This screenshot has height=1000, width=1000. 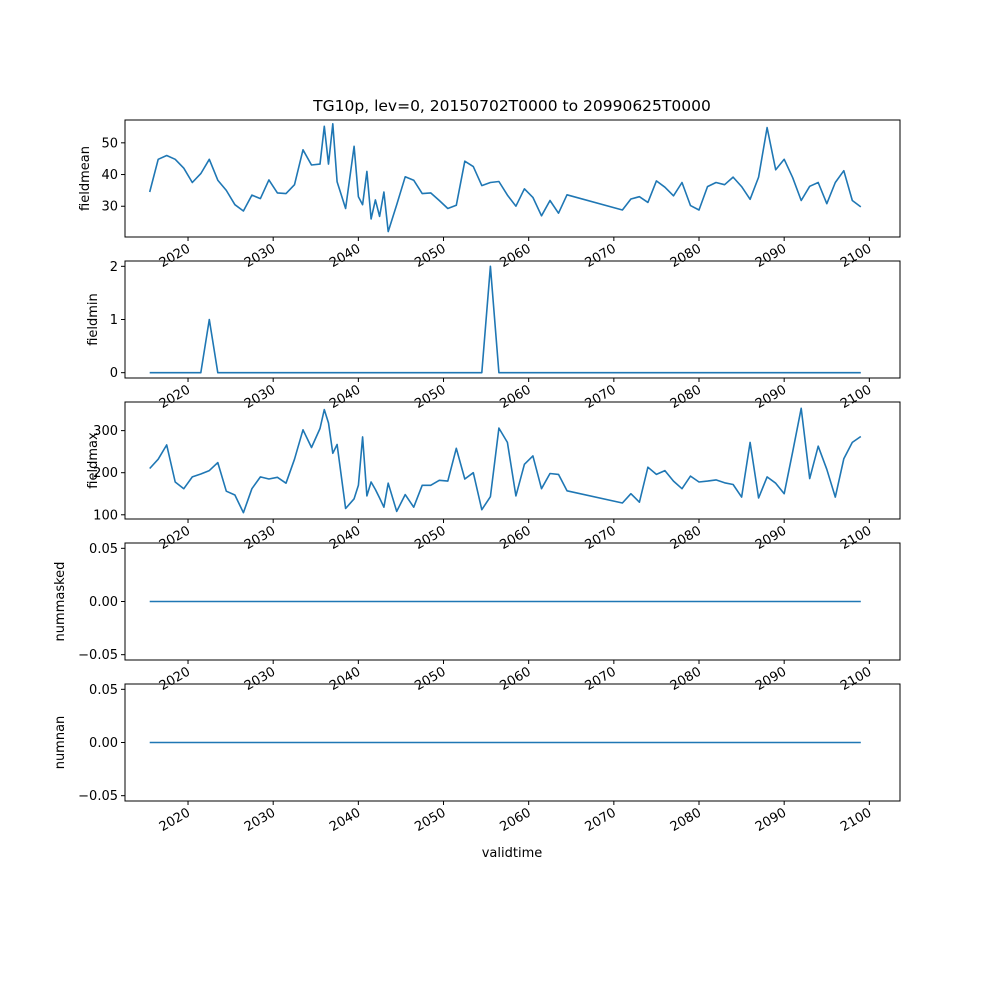 What do you see at coordinates (114, 320) in the screenshot?
I see `y-tick-label-fieldmin: 1` at bounding box center [114, 320].